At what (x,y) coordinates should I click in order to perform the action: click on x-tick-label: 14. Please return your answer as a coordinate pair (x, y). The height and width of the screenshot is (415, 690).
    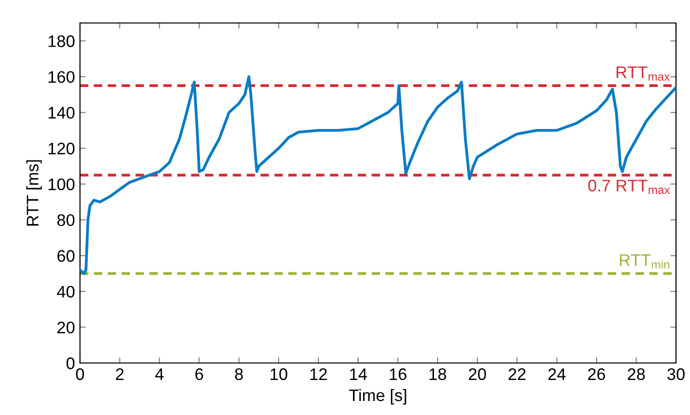
    Looking at the image, I should click on (358, 374).